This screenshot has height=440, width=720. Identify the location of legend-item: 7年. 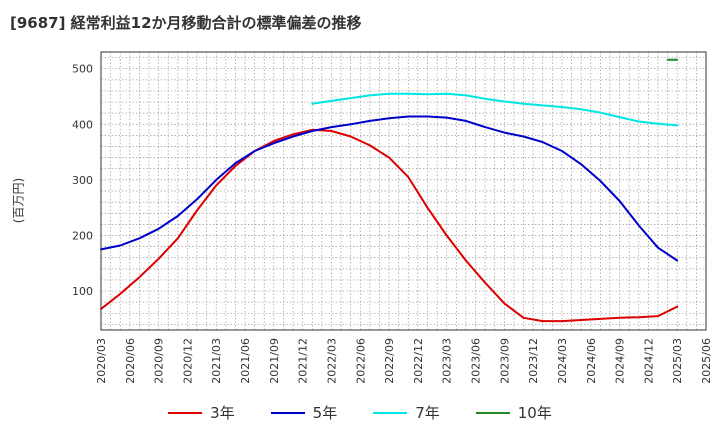
(406, 412).